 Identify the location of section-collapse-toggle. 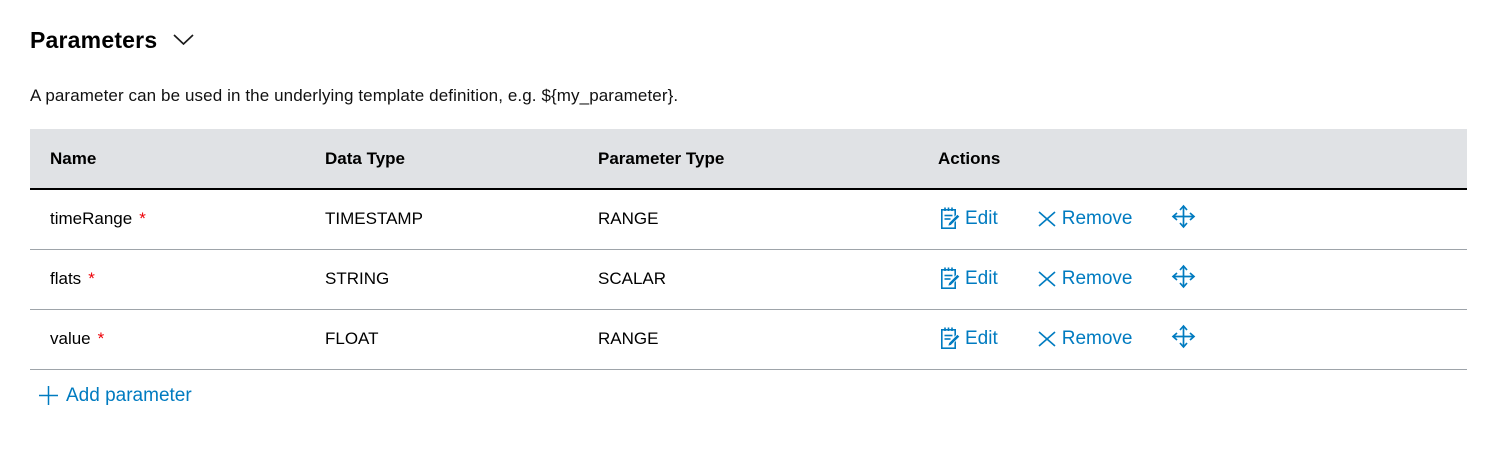
(183, 40).